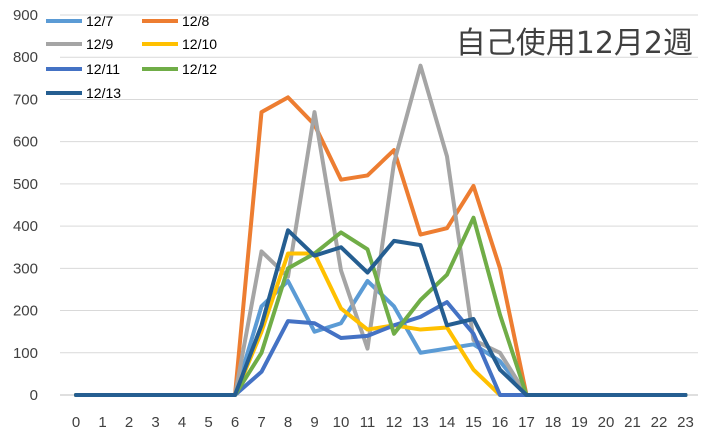 The image size is (722, 436). I want to click on x-tick-label: 0, so click(76, 422).